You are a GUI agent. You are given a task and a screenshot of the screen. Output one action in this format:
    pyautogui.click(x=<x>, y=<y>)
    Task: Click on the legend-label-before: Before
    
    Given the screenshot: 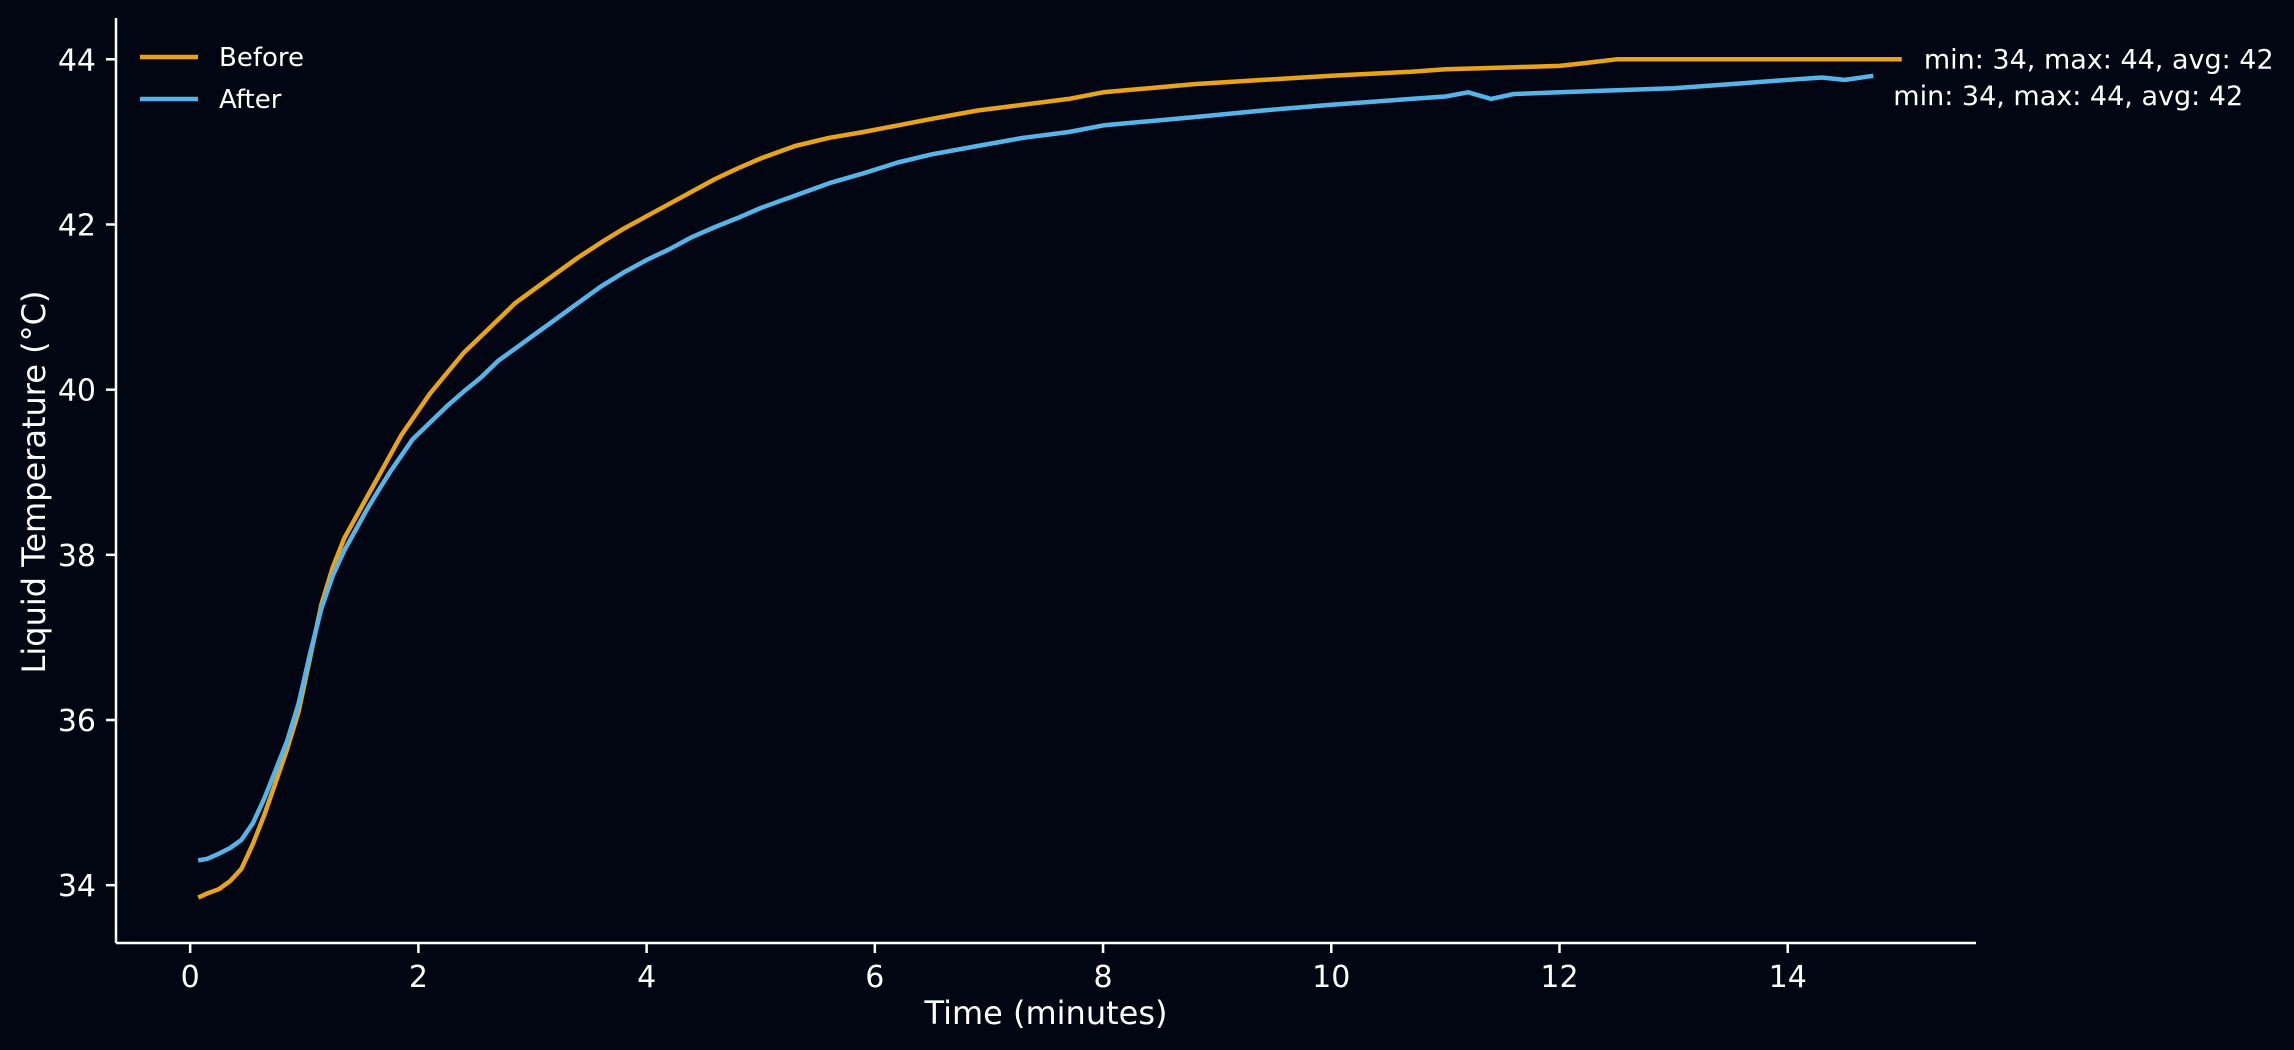 What is the action you would take?
    pyautogui.click(x=261, y=58)
    